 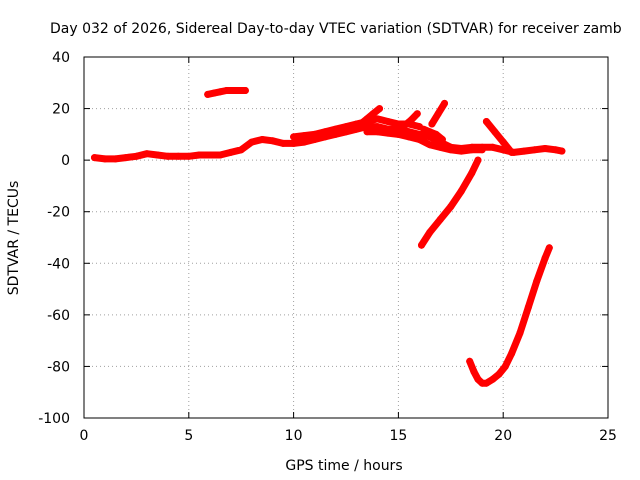 What do you see at coordinates (84, 436) in the screenshot?
I see `x-tick-label: 0` at bounding box center [84, 436].